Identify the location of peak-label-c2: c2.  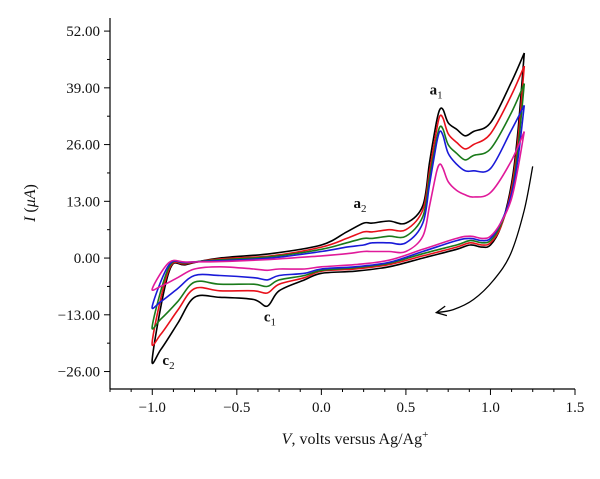
(168, 362).